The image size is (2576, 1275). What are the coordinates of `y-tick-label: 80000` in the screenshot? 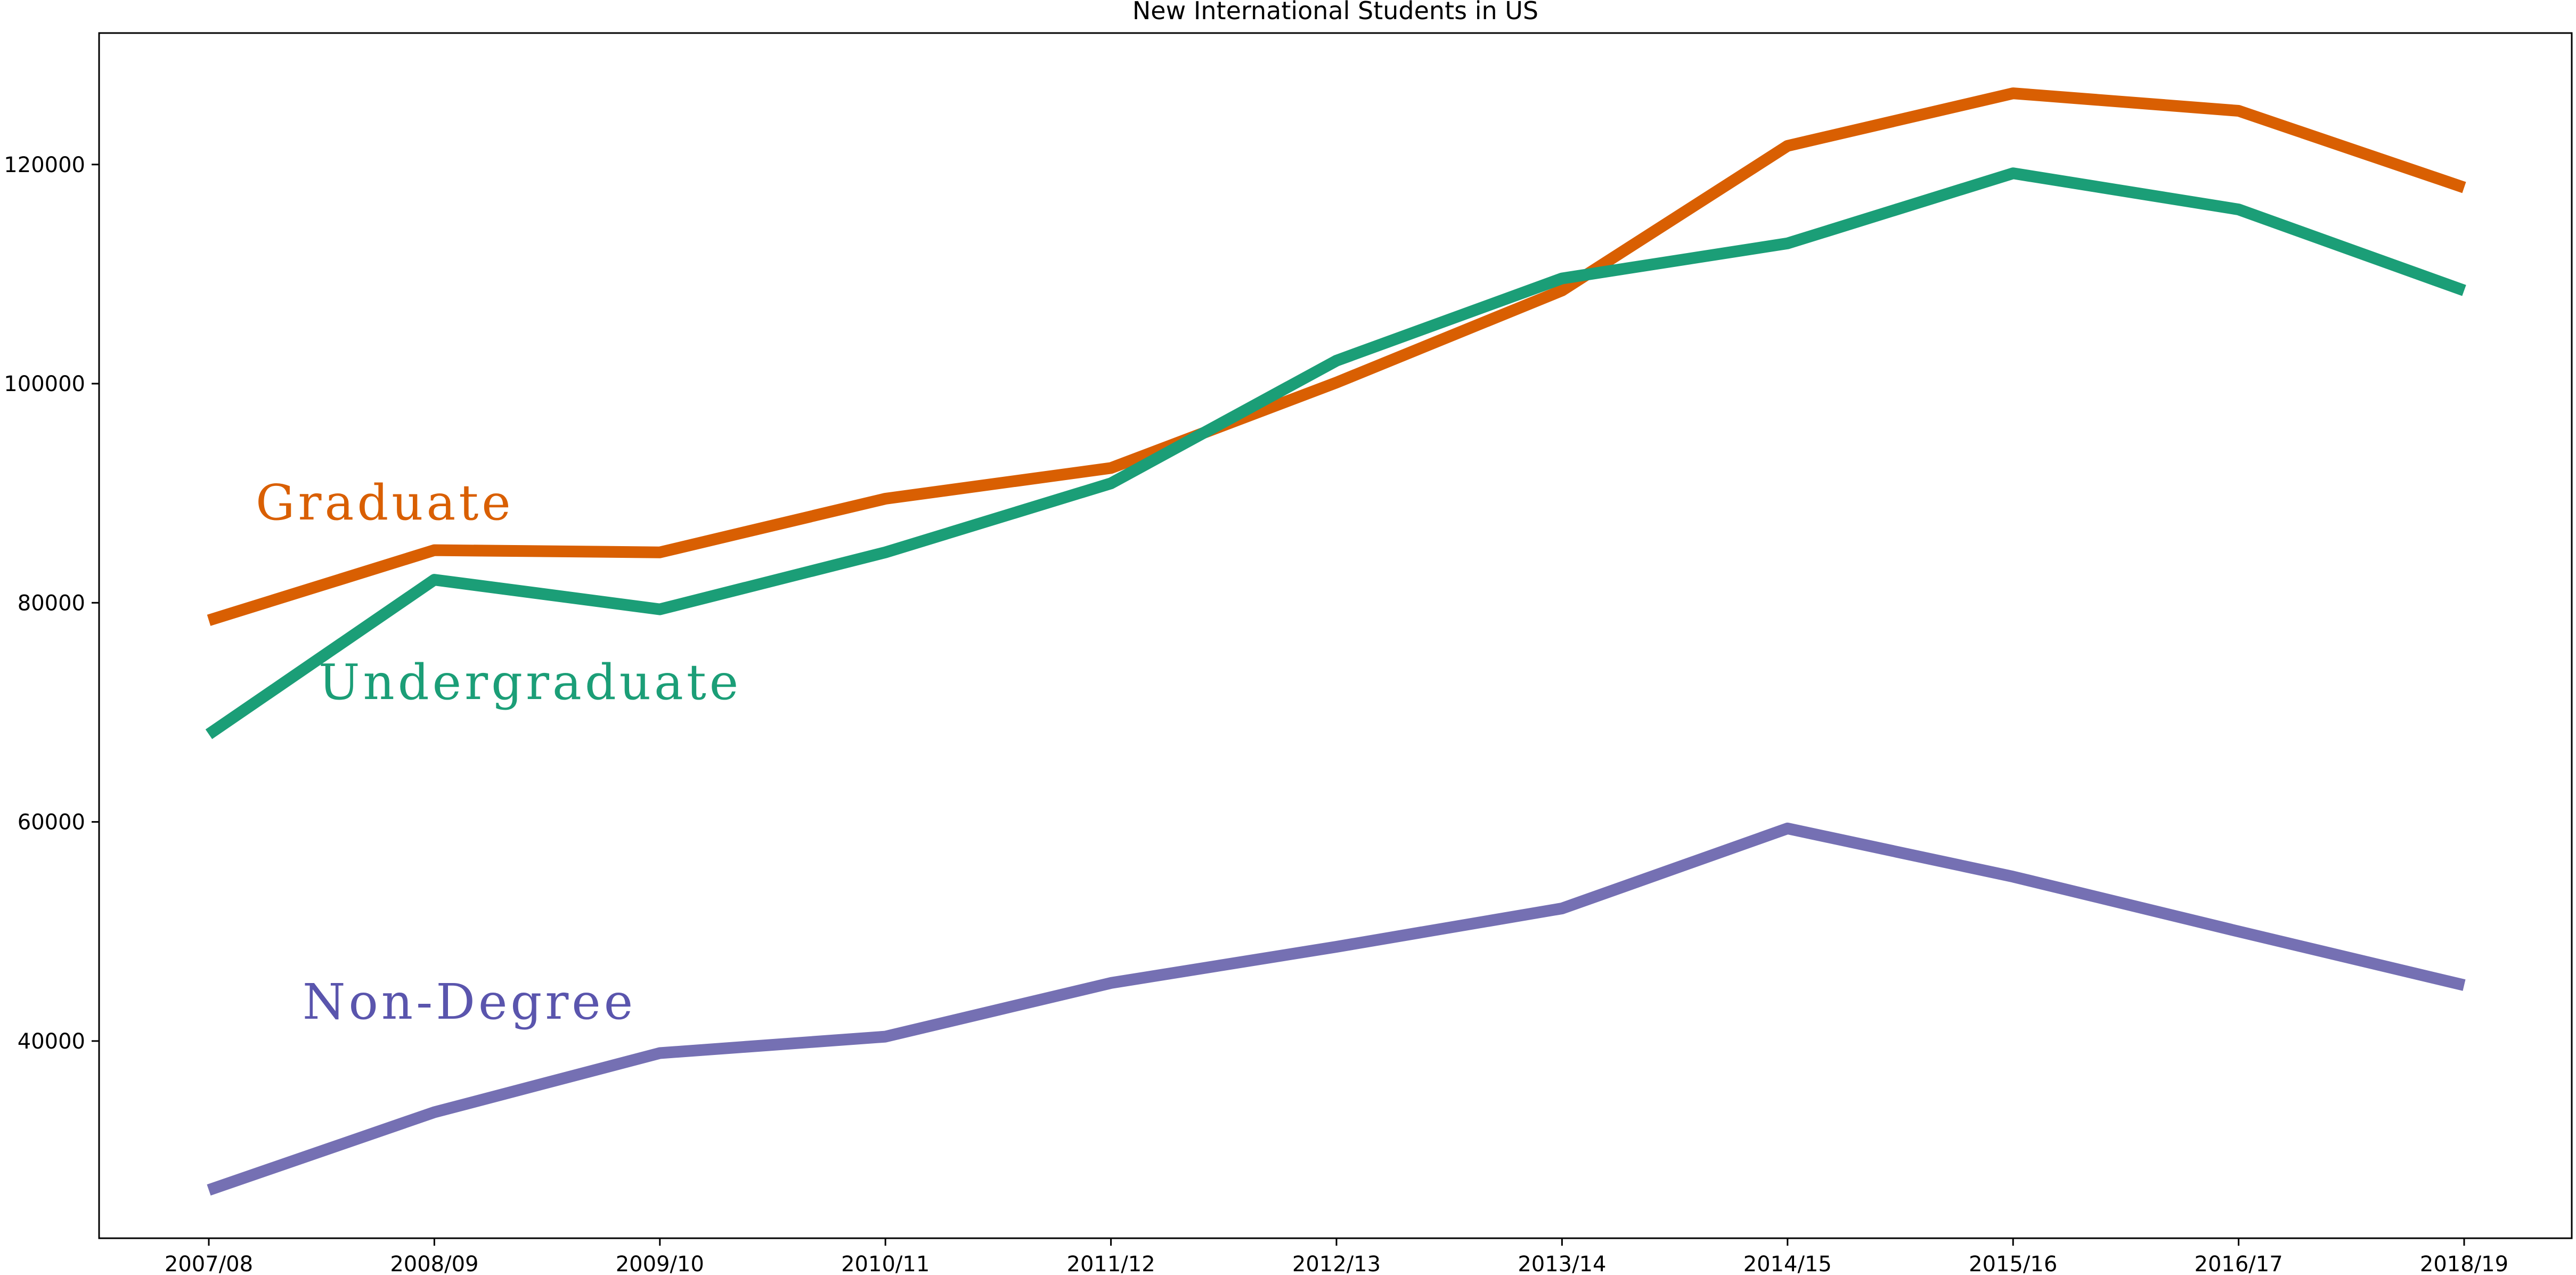 It's located at (52, 603).